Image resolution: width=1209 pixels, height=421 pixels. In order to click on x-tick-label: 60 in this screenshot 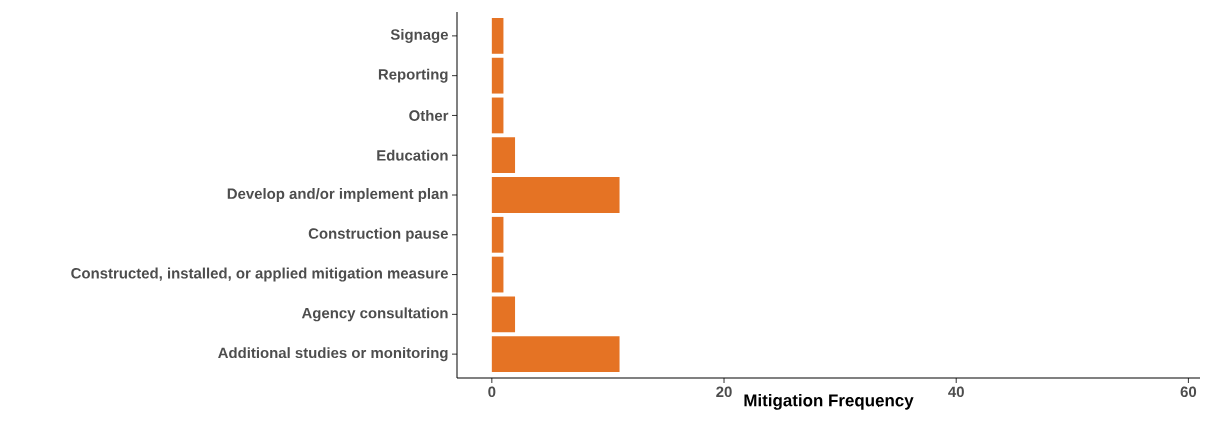, I will do `click(1188, 392)`.